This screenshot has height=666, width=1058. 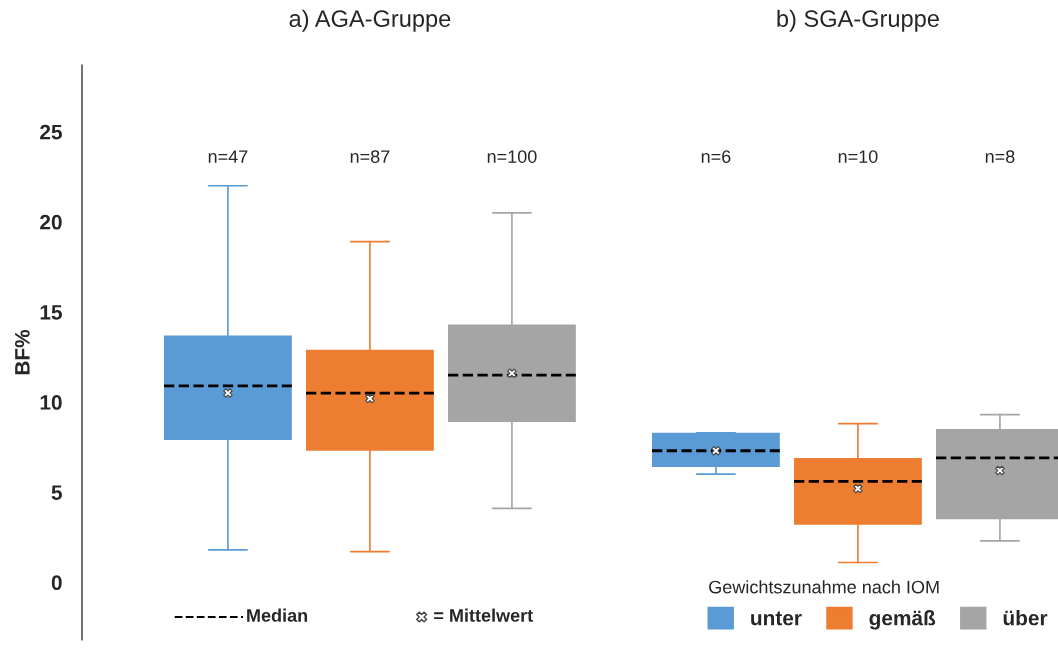 I want to click on text: n=8, so click(x=1000, y=156).